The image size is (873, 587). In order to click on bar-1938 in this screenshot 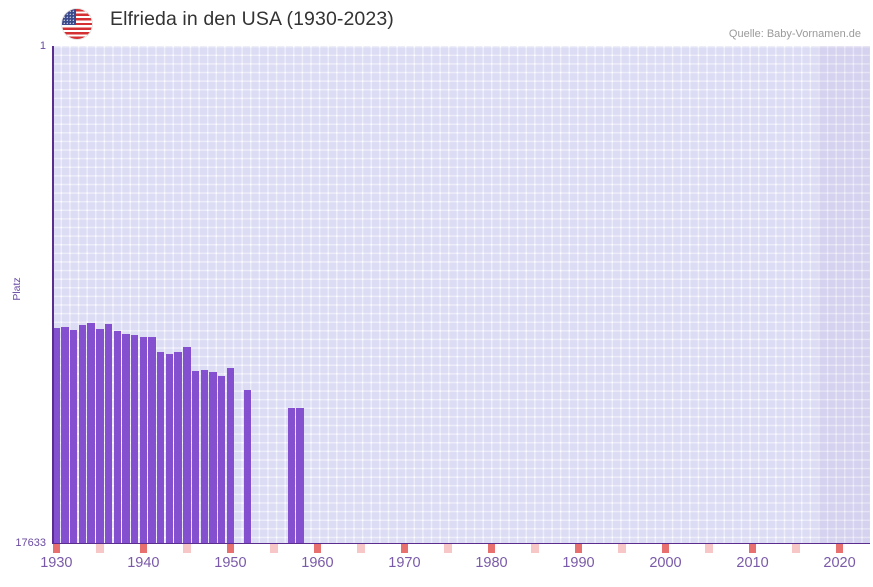, I will do `click(126, 439)`.